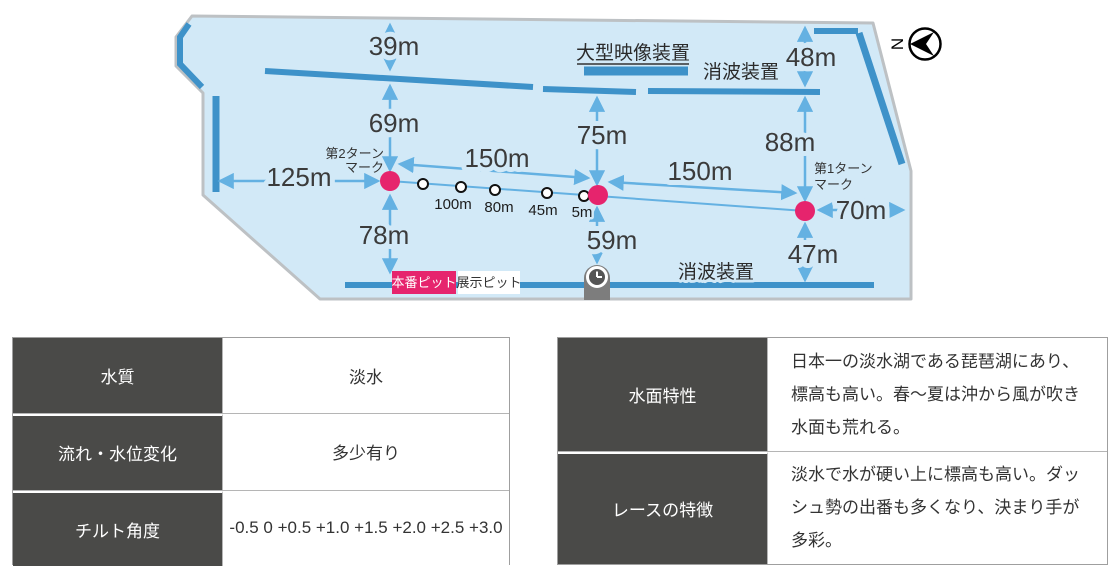 Image resolution: width=1120 pixels, height=572 pixels. I want to click on main-pit-label: 本番ピット, so click(423, 282).